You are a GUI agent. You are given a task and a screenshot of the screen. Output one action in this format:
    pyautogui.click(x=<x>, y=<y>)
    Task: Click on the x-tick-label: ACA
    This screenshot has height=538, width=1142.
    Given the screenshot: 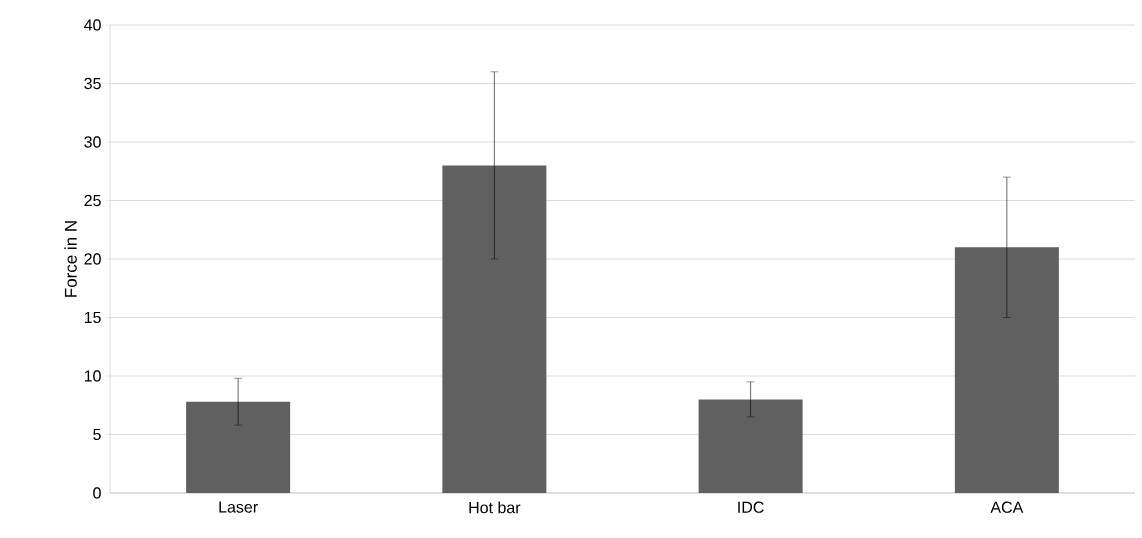 What is the action you would take?
    pyautogui.click(x=1007, y=507)
    